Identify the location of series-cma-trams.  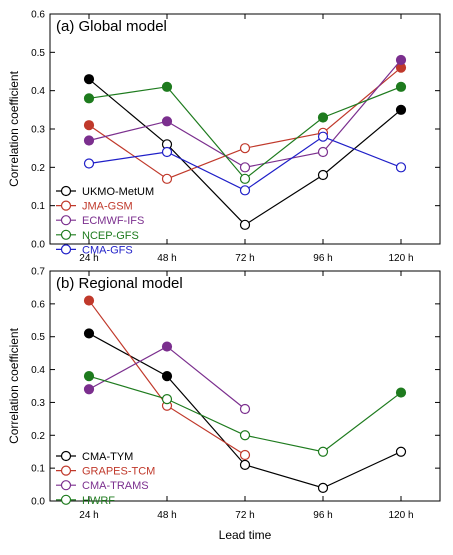
(167, 378).